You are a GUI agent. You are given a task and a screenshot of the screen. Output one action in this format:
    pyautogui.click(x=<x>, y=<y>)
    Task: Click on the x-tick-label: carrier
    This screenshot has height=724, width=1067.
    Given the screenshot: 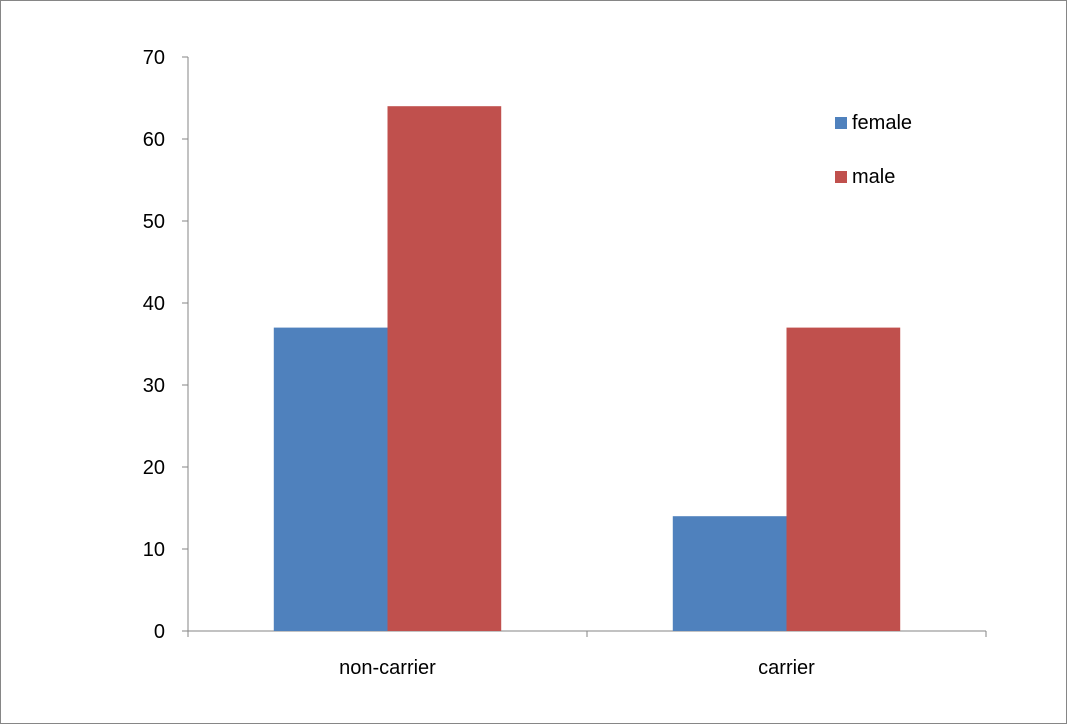 What is the action you would take?
    pyautogui.click(x=786, y=668)
    